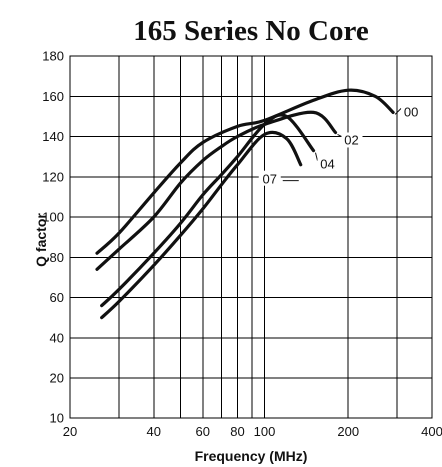 The width and height of the screenshot is (442, 467). Describe the element at coordinates (57, 297) in the screenshot. I see `y-tick-label: 60` at that location.